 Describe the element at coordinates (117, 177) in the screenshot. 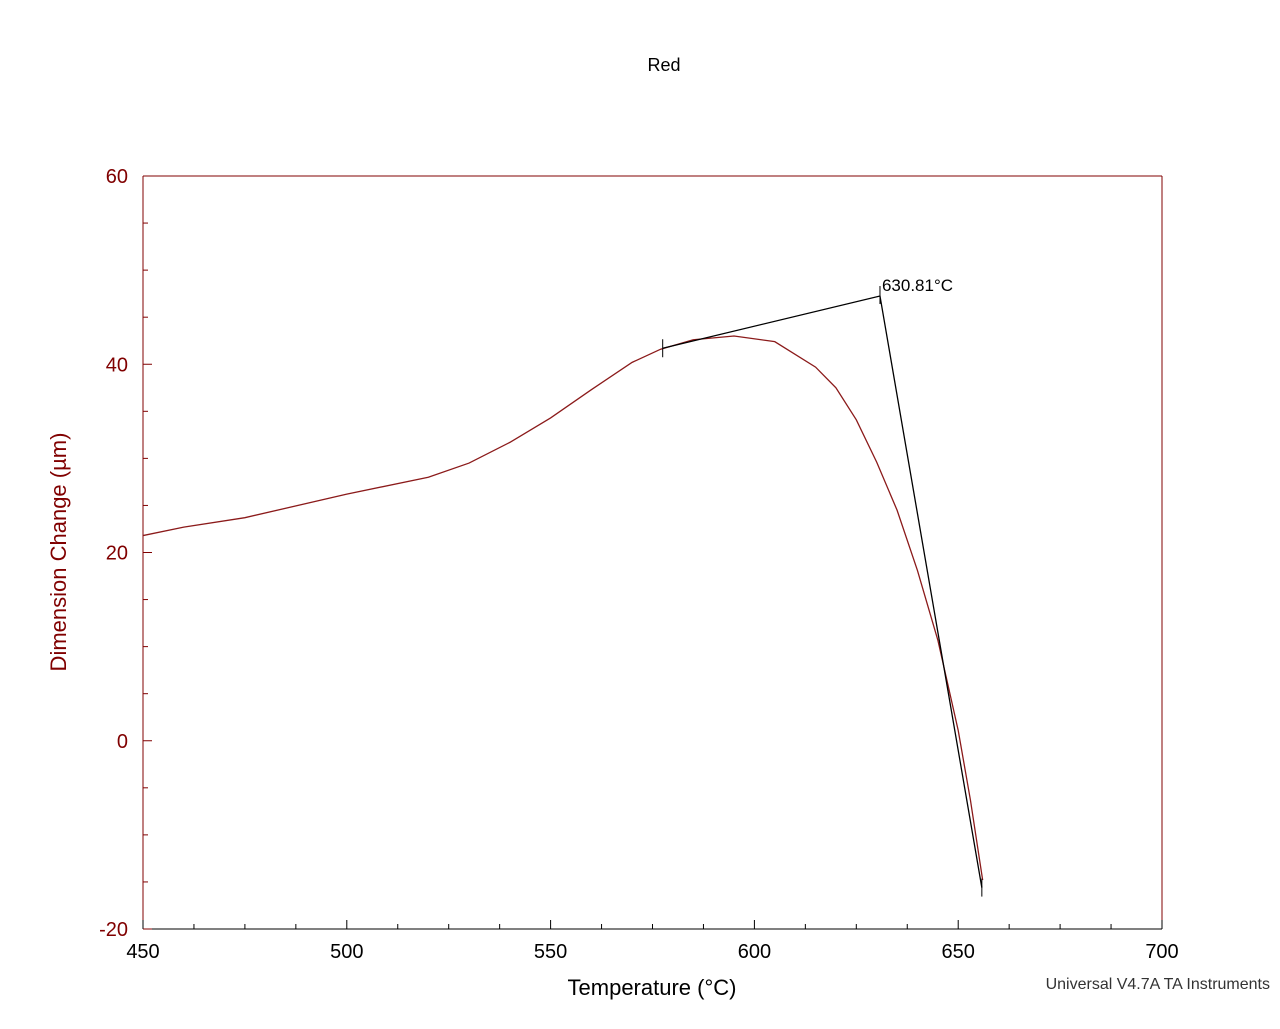

I see `y-tick-label: 60` at that location.